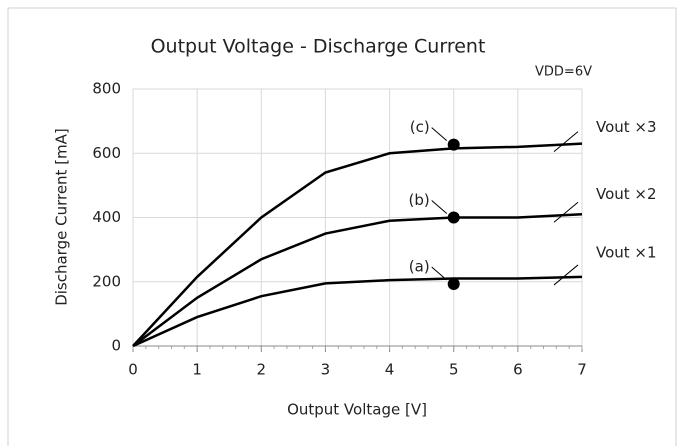 This screenshot has width=688, height=446. What do you see at coordinates (582, 370) in the screenshot?
I see `x-tick-label: 7` at bounding box center [582, 370].